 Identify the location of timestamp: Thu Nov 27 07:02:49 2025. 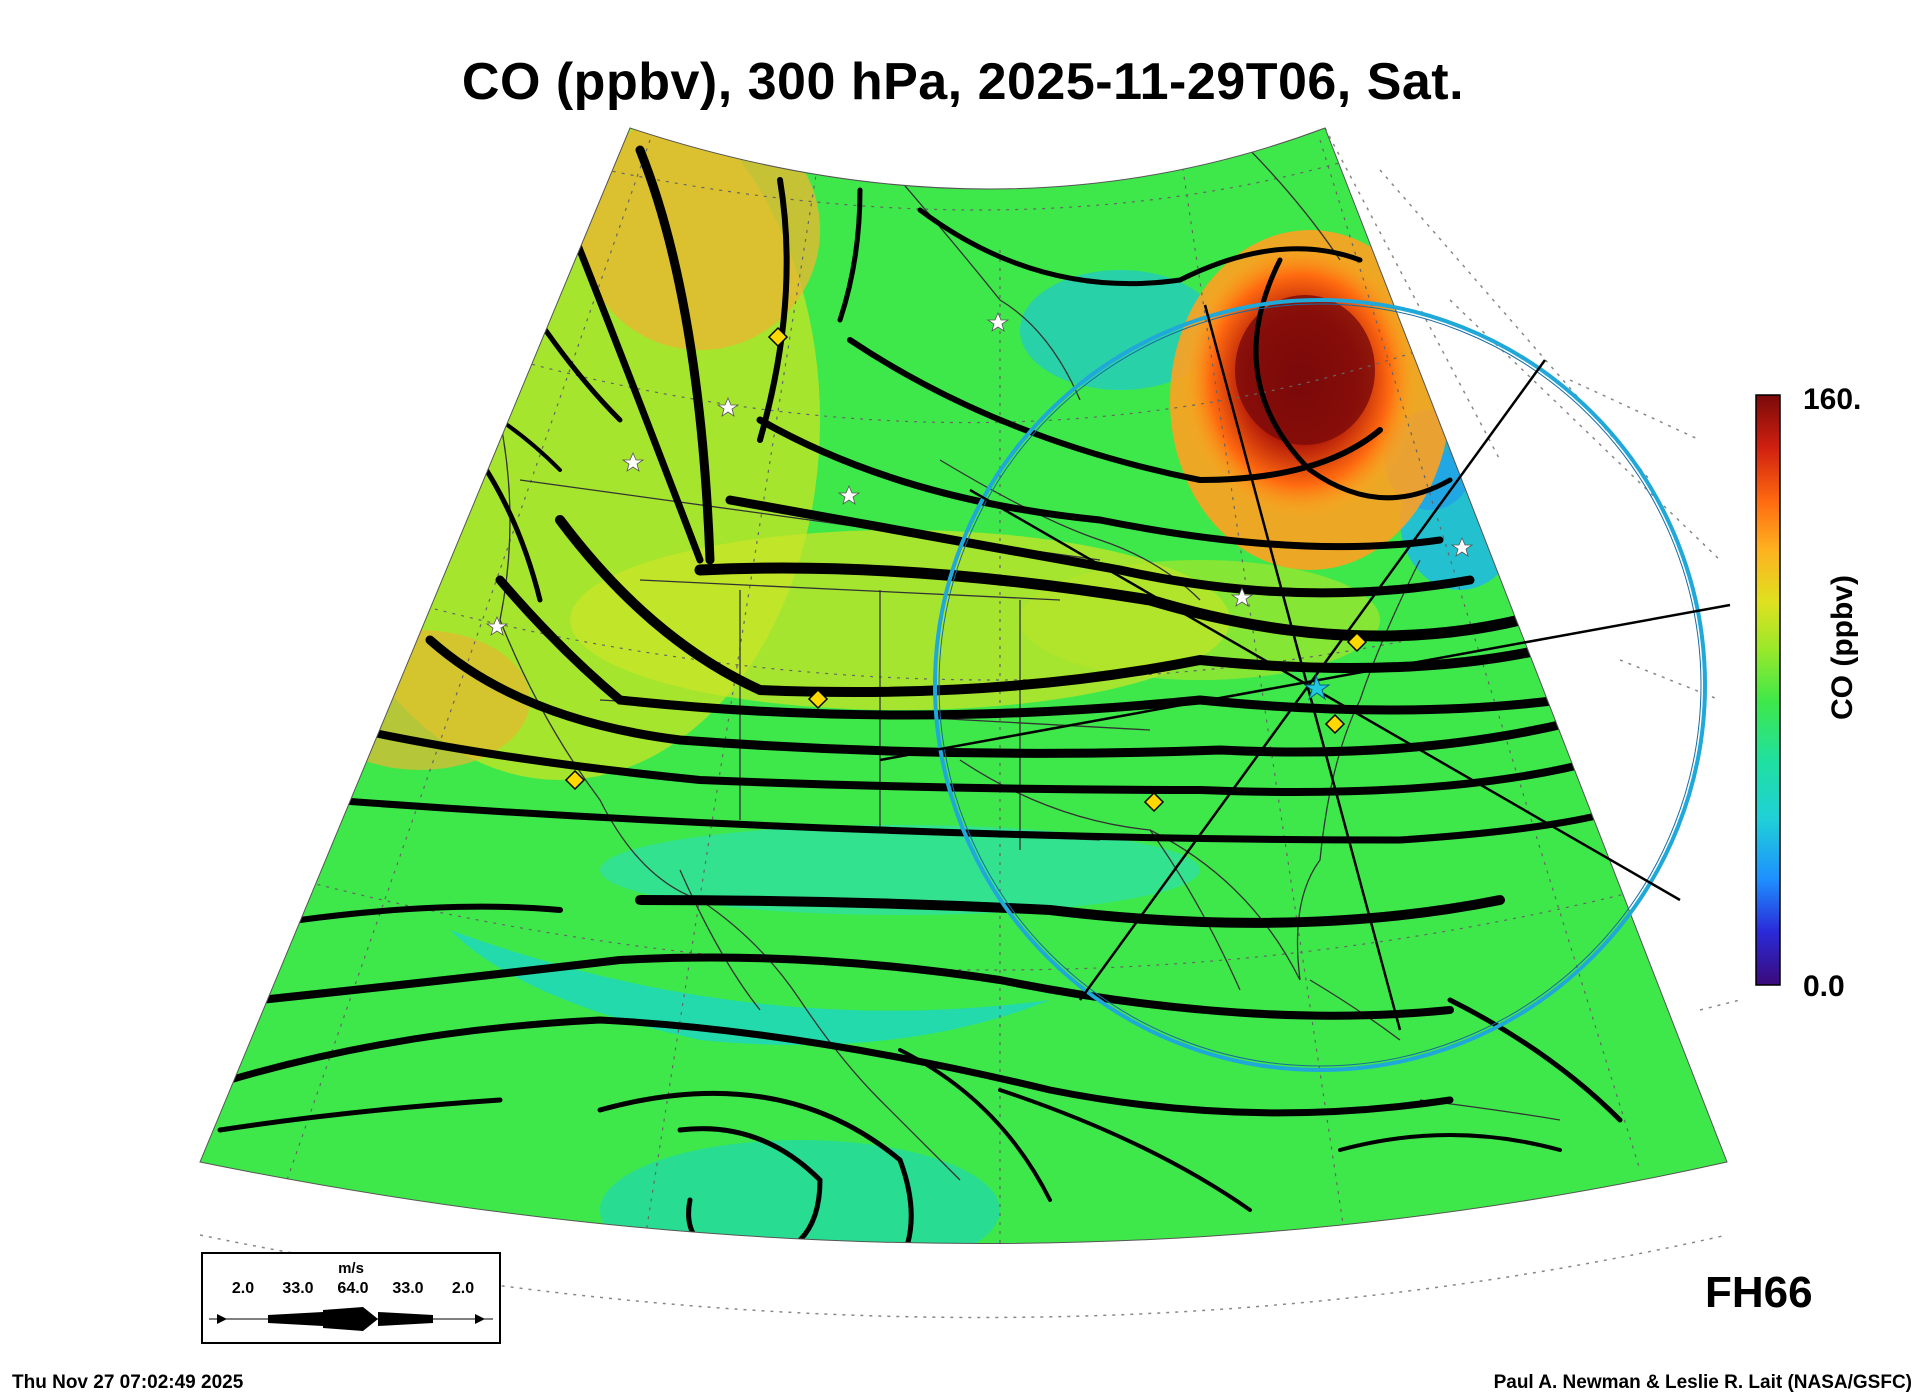
(128, 1382).